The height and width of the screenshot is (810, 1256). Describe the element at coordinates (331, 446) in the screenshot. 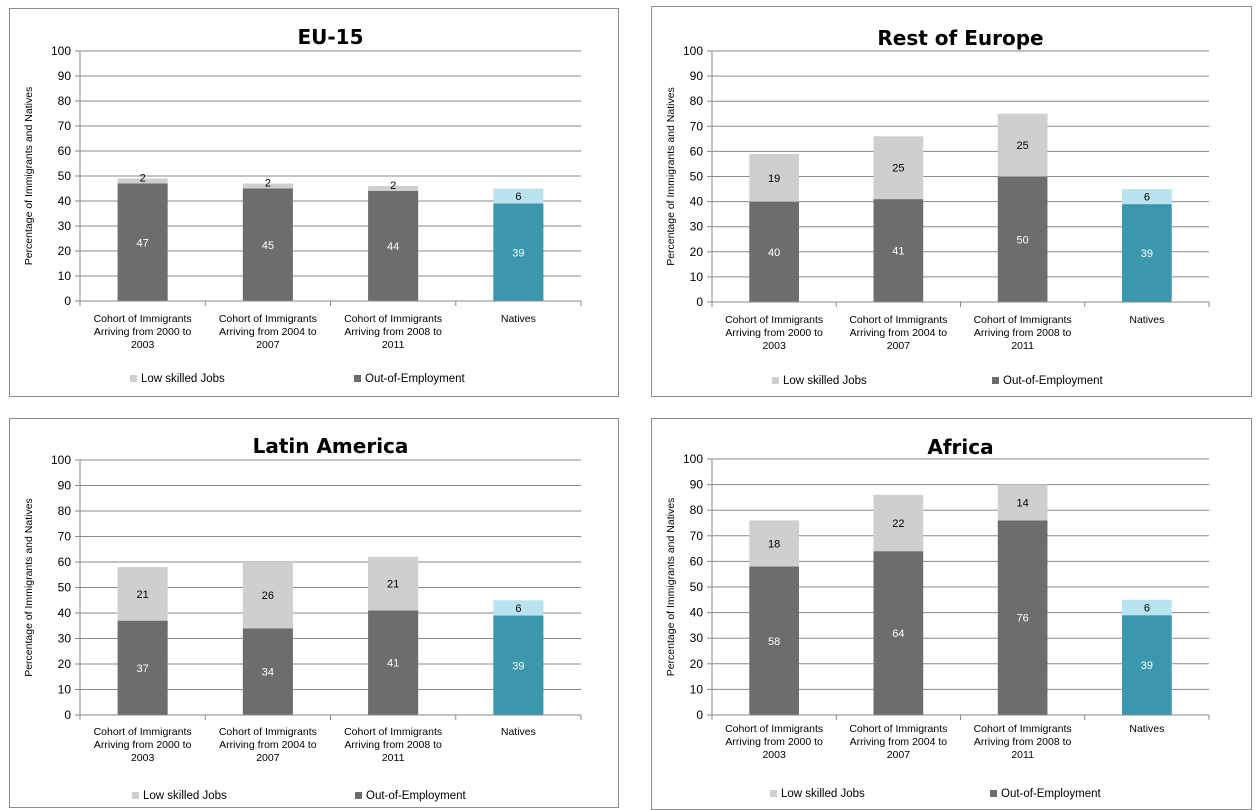

I see `chart-title: Latin America` at that location.